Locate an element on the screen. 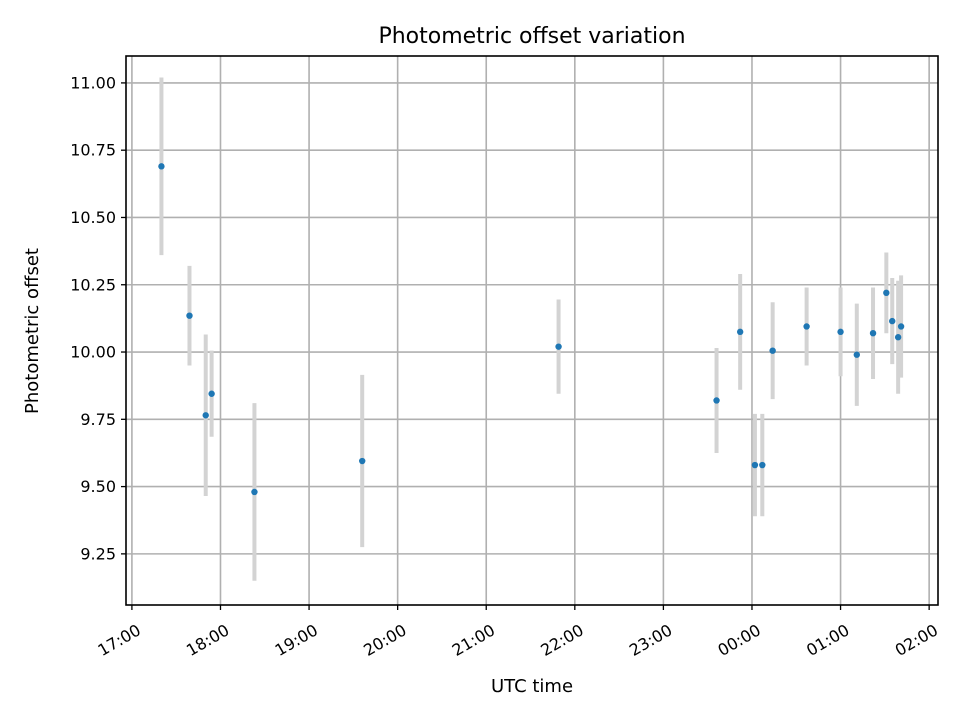 The image size is (960, 720). y-tick-label: 10.75 is located at coordinates (93, 150).